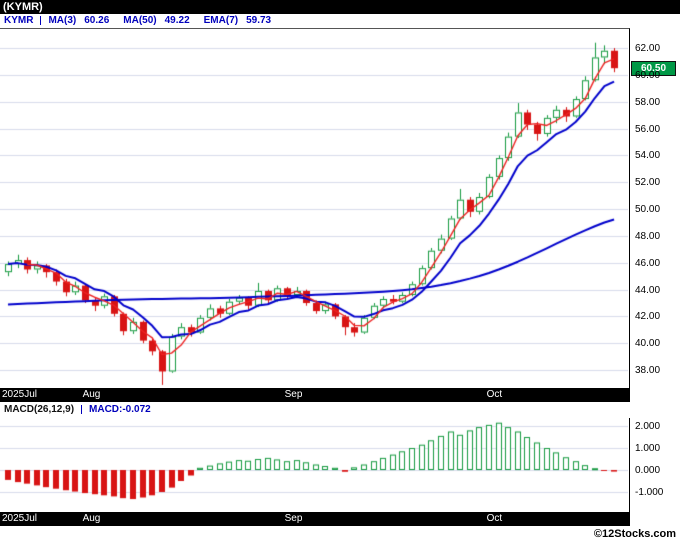 This screenshot has height=546, width=680. Describe the element at coordinates (648, 263) in the screenshot. I see `price-tick-label: 46.00` at that location.